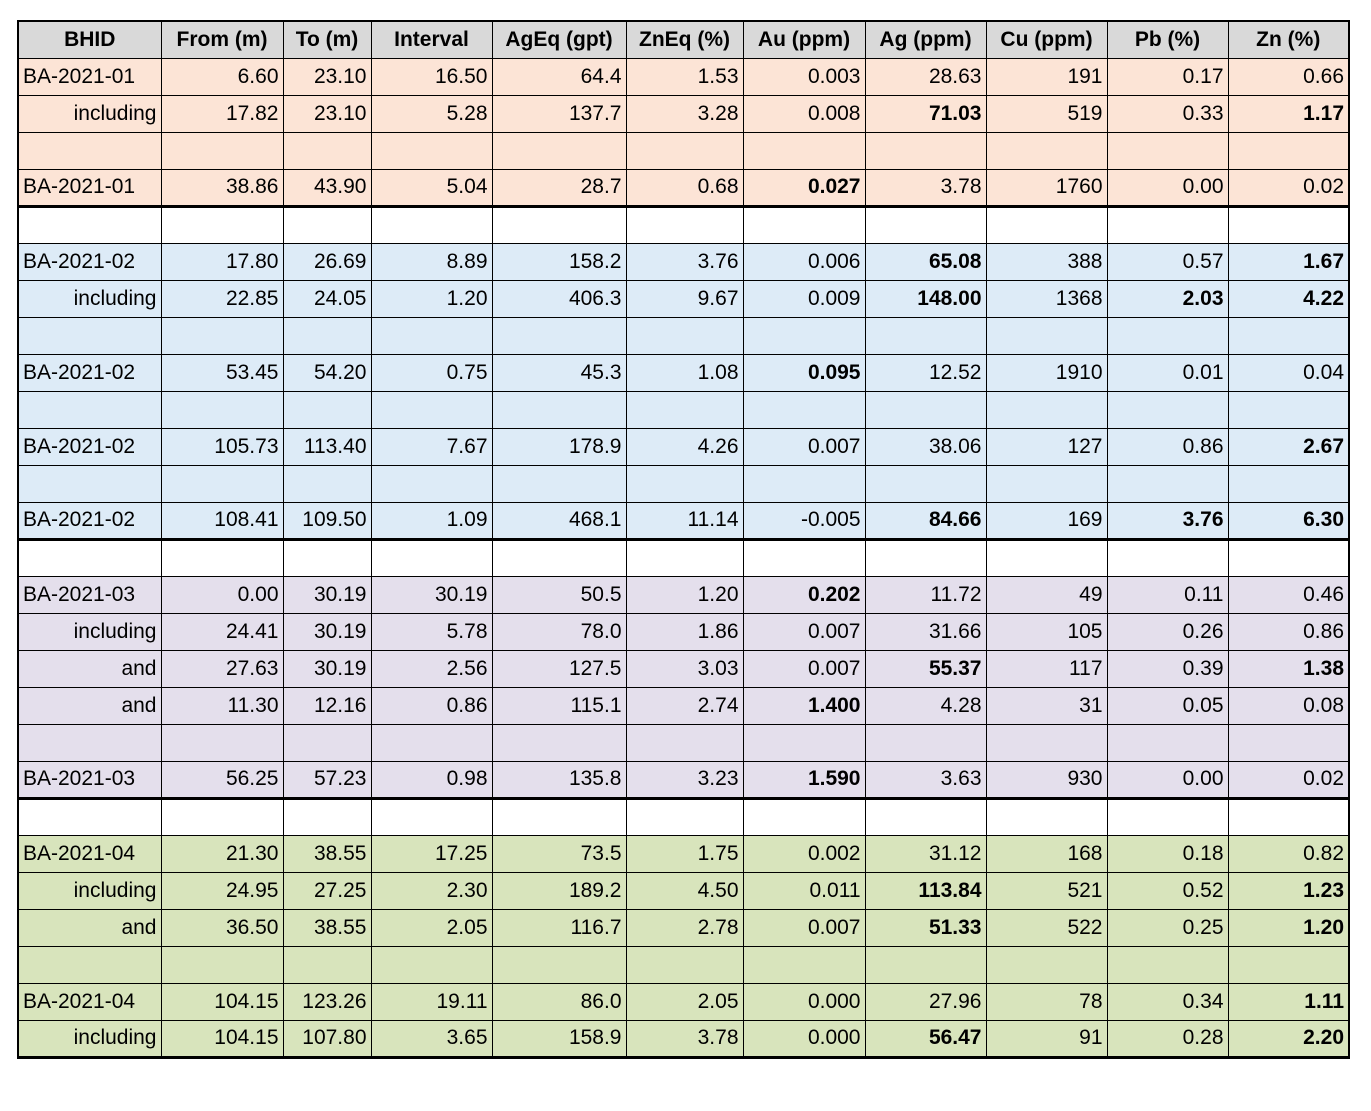 The image size is (1371, 1111). What do you see at coordinates (1288, 1039) in the screenshot?
I see `table-cell: 2.20` at bounding box center [1288, 1039].